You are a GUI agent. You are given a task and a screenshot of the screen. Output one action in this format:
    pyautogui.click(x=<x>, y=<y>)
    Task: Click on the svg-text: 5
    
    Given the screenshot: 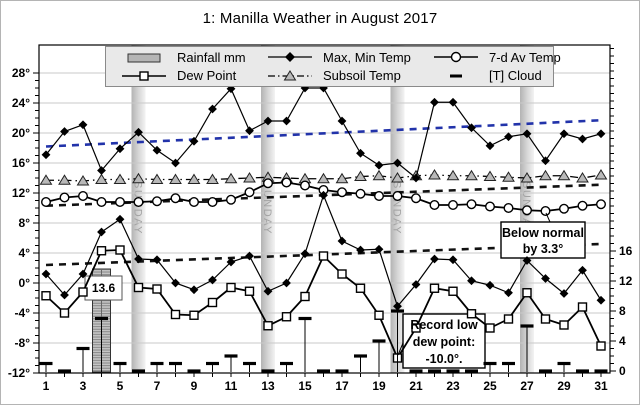 What is the action you would take?
    pyautogui.click(x=120, y=386)
    